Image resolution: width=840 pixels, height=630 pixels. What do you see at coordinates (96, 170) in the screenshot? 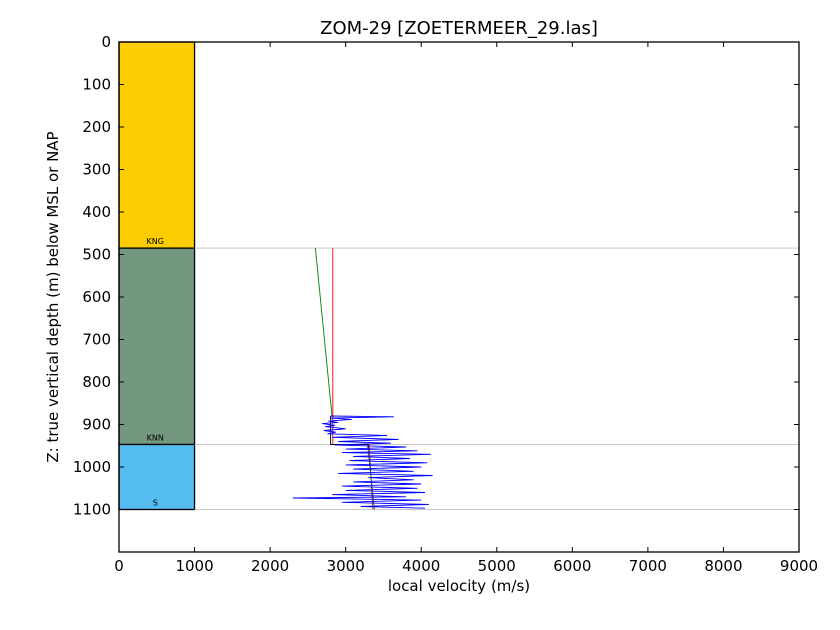
I see `y-tick-label: 300` at bounding box center [96, 170].